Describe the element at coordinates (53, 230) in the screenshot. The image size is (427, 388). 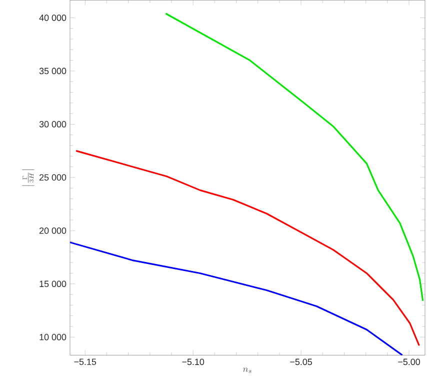
I see `y-tick-label: 20 000` at that location.